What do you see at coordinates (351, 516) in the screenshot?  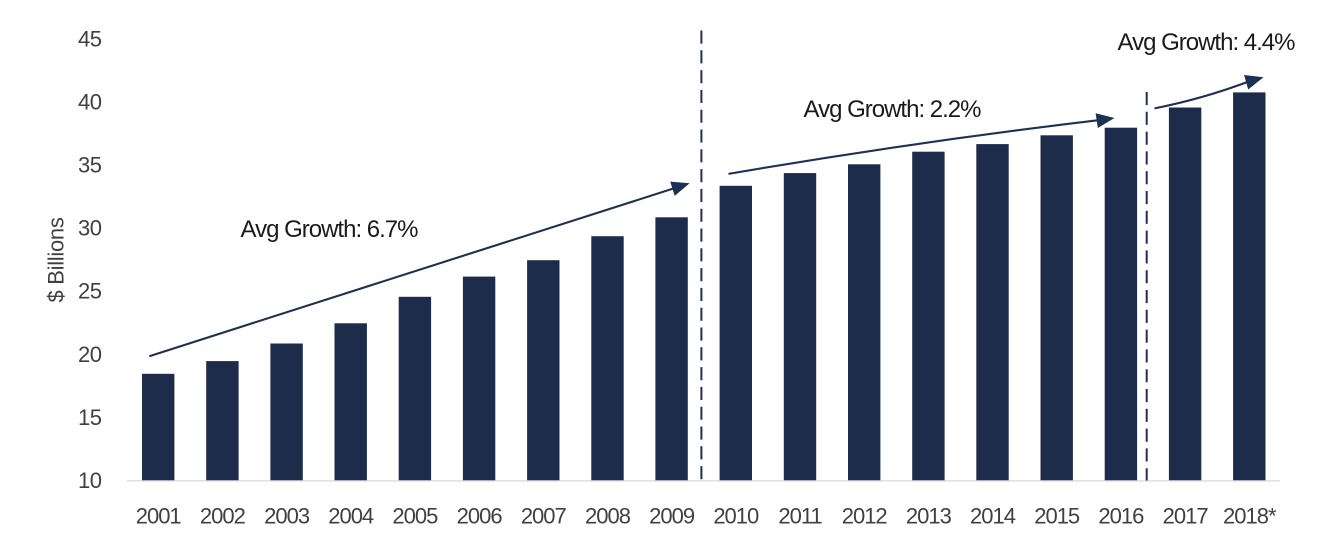 I see `x-tick-label-2004: 2004` at bounding box center [351, 516].